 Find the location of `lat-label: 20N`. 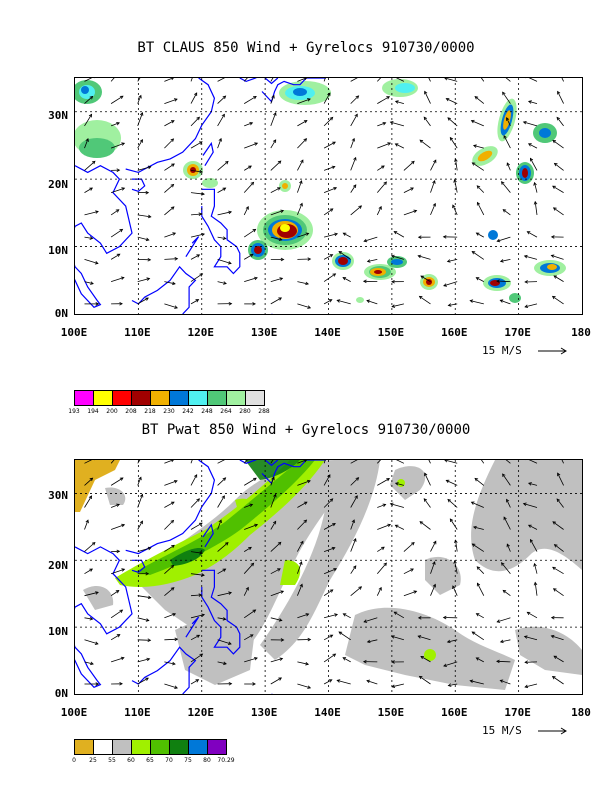

lat-label: 20N is located at coordinates (58, 565).